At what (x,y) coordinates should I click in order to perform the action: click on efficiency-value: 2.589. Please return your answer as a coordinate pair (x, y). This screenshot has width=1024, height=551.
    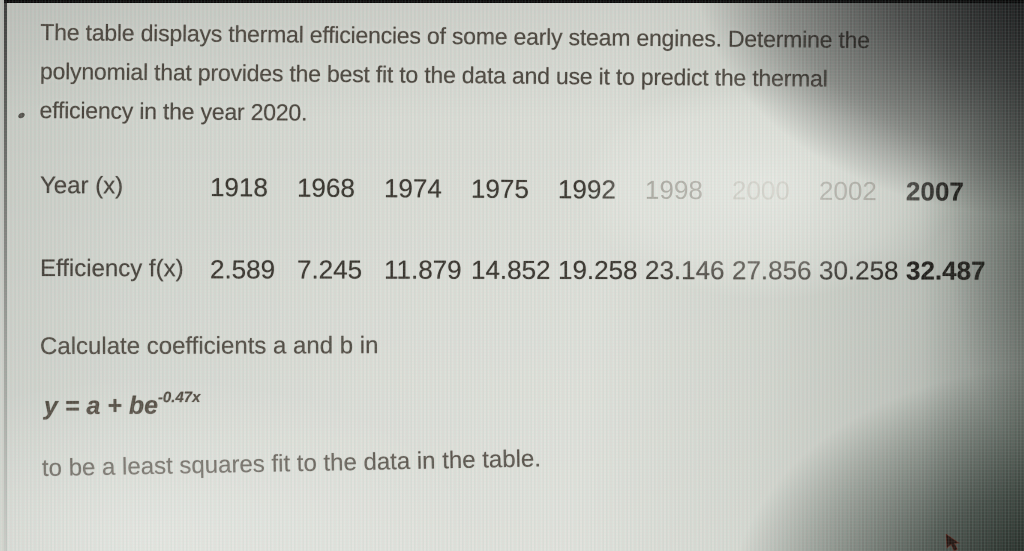
    Looking at the image, I should click on (242, 269).